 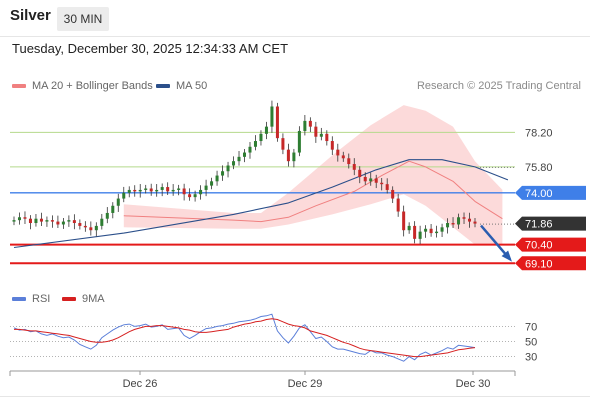 What do you see at coordinates (506, 256) in the screenshot?
I see `projection-arrowhead` at bounding box center [506, 256].